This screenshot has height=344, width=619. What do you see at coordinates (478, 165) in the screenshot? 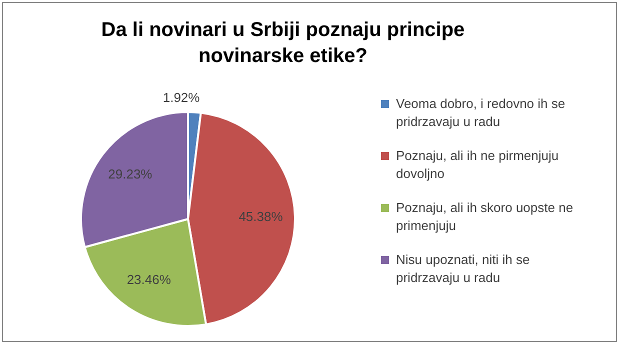
I see `legend-label: Poznaju, ali ih ne pirmenjuju dovoljno` at bounding box center [478, 165].